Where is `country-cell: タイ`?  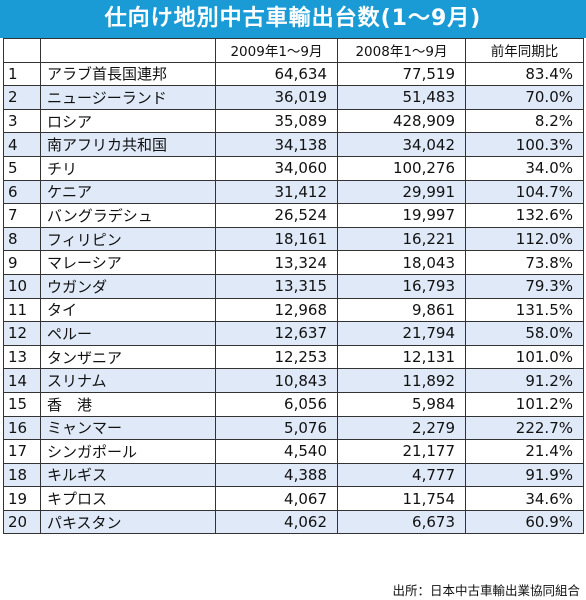
country-cell: タイ is located at coordinates (128, 310).